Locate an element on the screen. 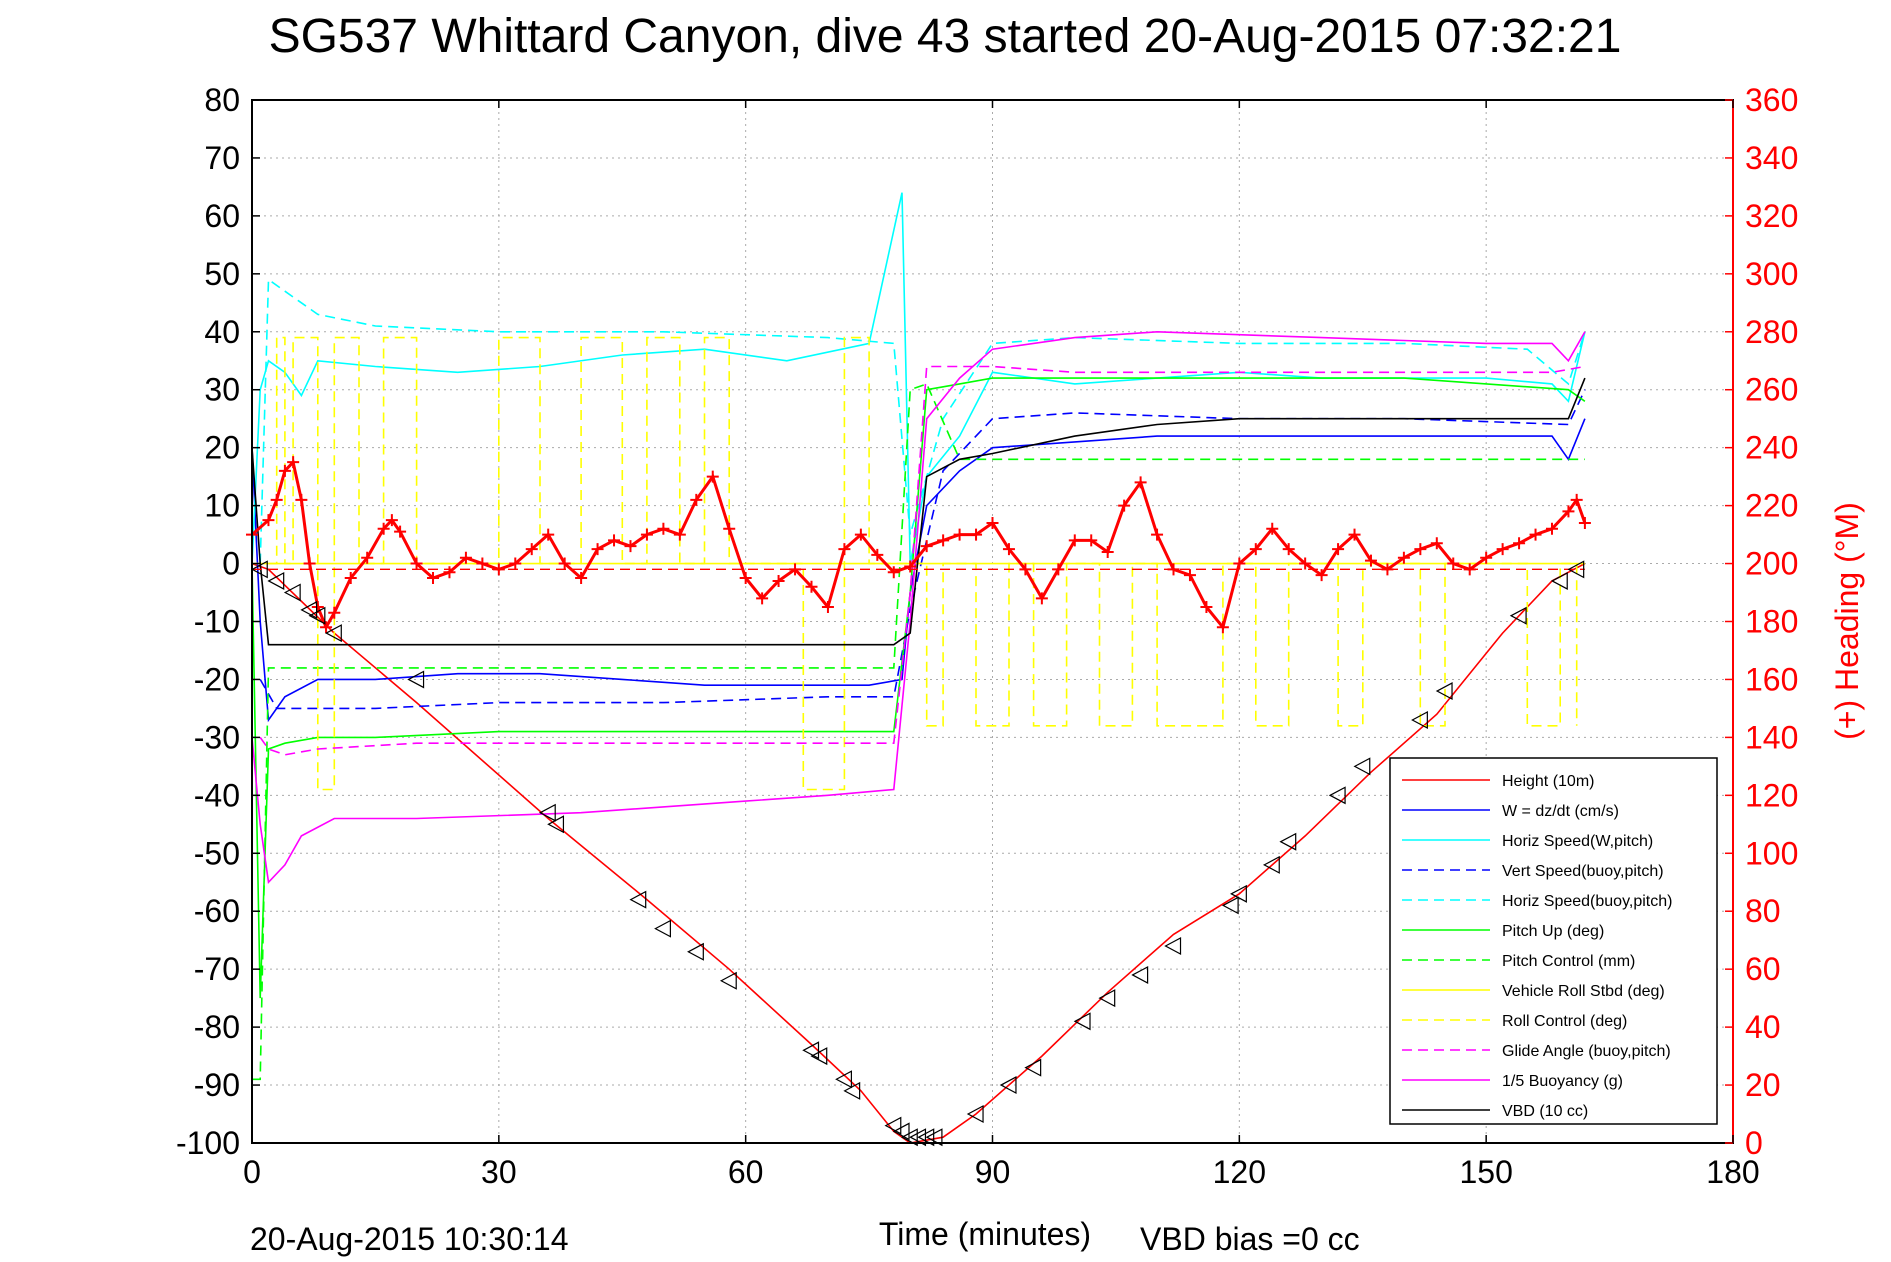  legend-label-10: 1/5 Buoyancy (g) is located at coordinates (1562, 1081).